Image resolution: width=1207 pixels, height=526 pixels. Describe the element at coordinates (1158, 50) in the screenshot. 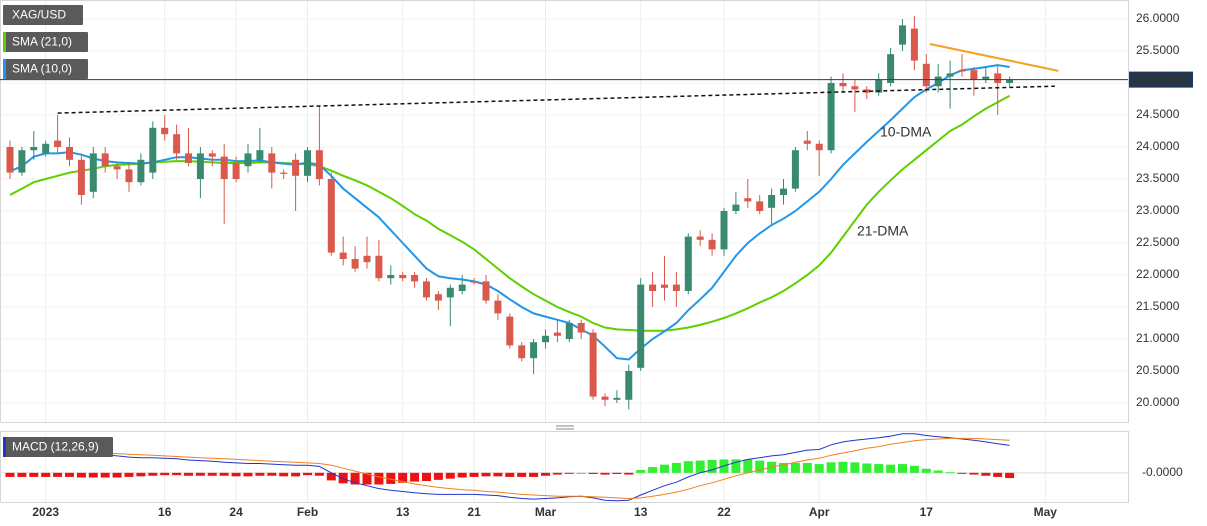

I see `y-tick-label: 25.5000` at that location.